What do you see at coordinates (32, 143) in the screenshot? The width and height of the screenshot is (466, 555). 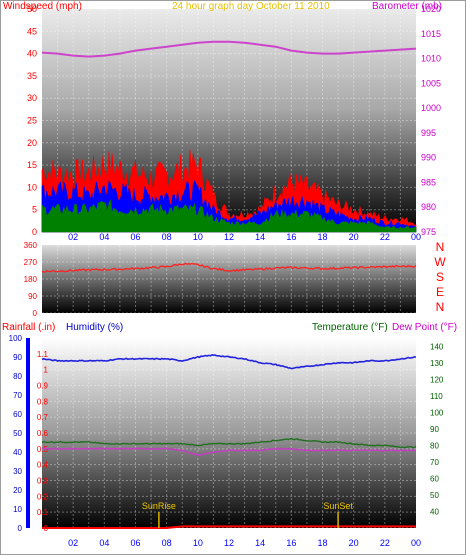 I see `wind-tick-label: 20` at bounding box center [32, 143].